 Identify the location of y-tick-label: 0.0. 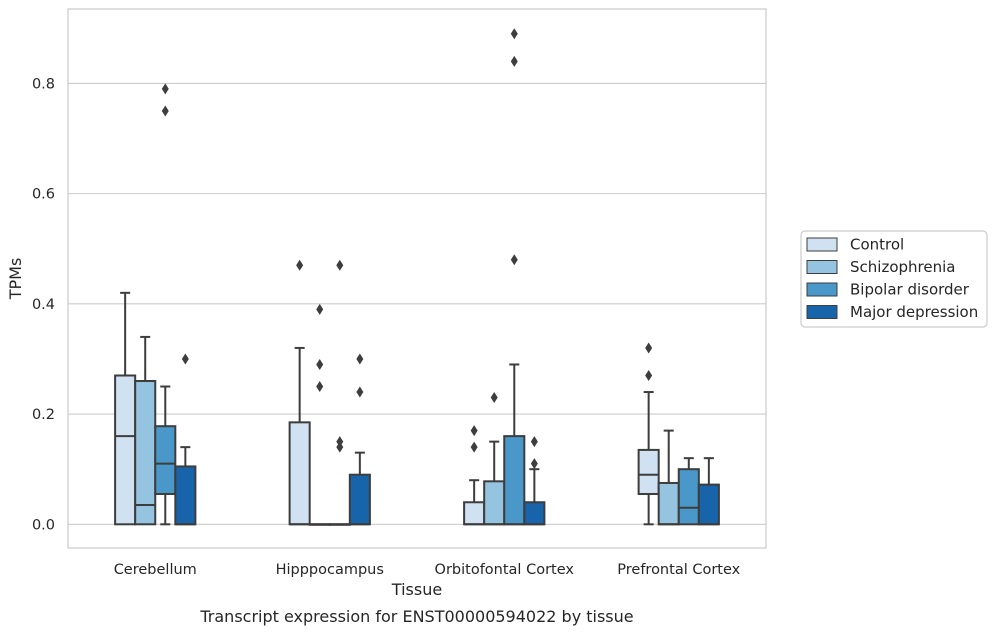
(43, 525).